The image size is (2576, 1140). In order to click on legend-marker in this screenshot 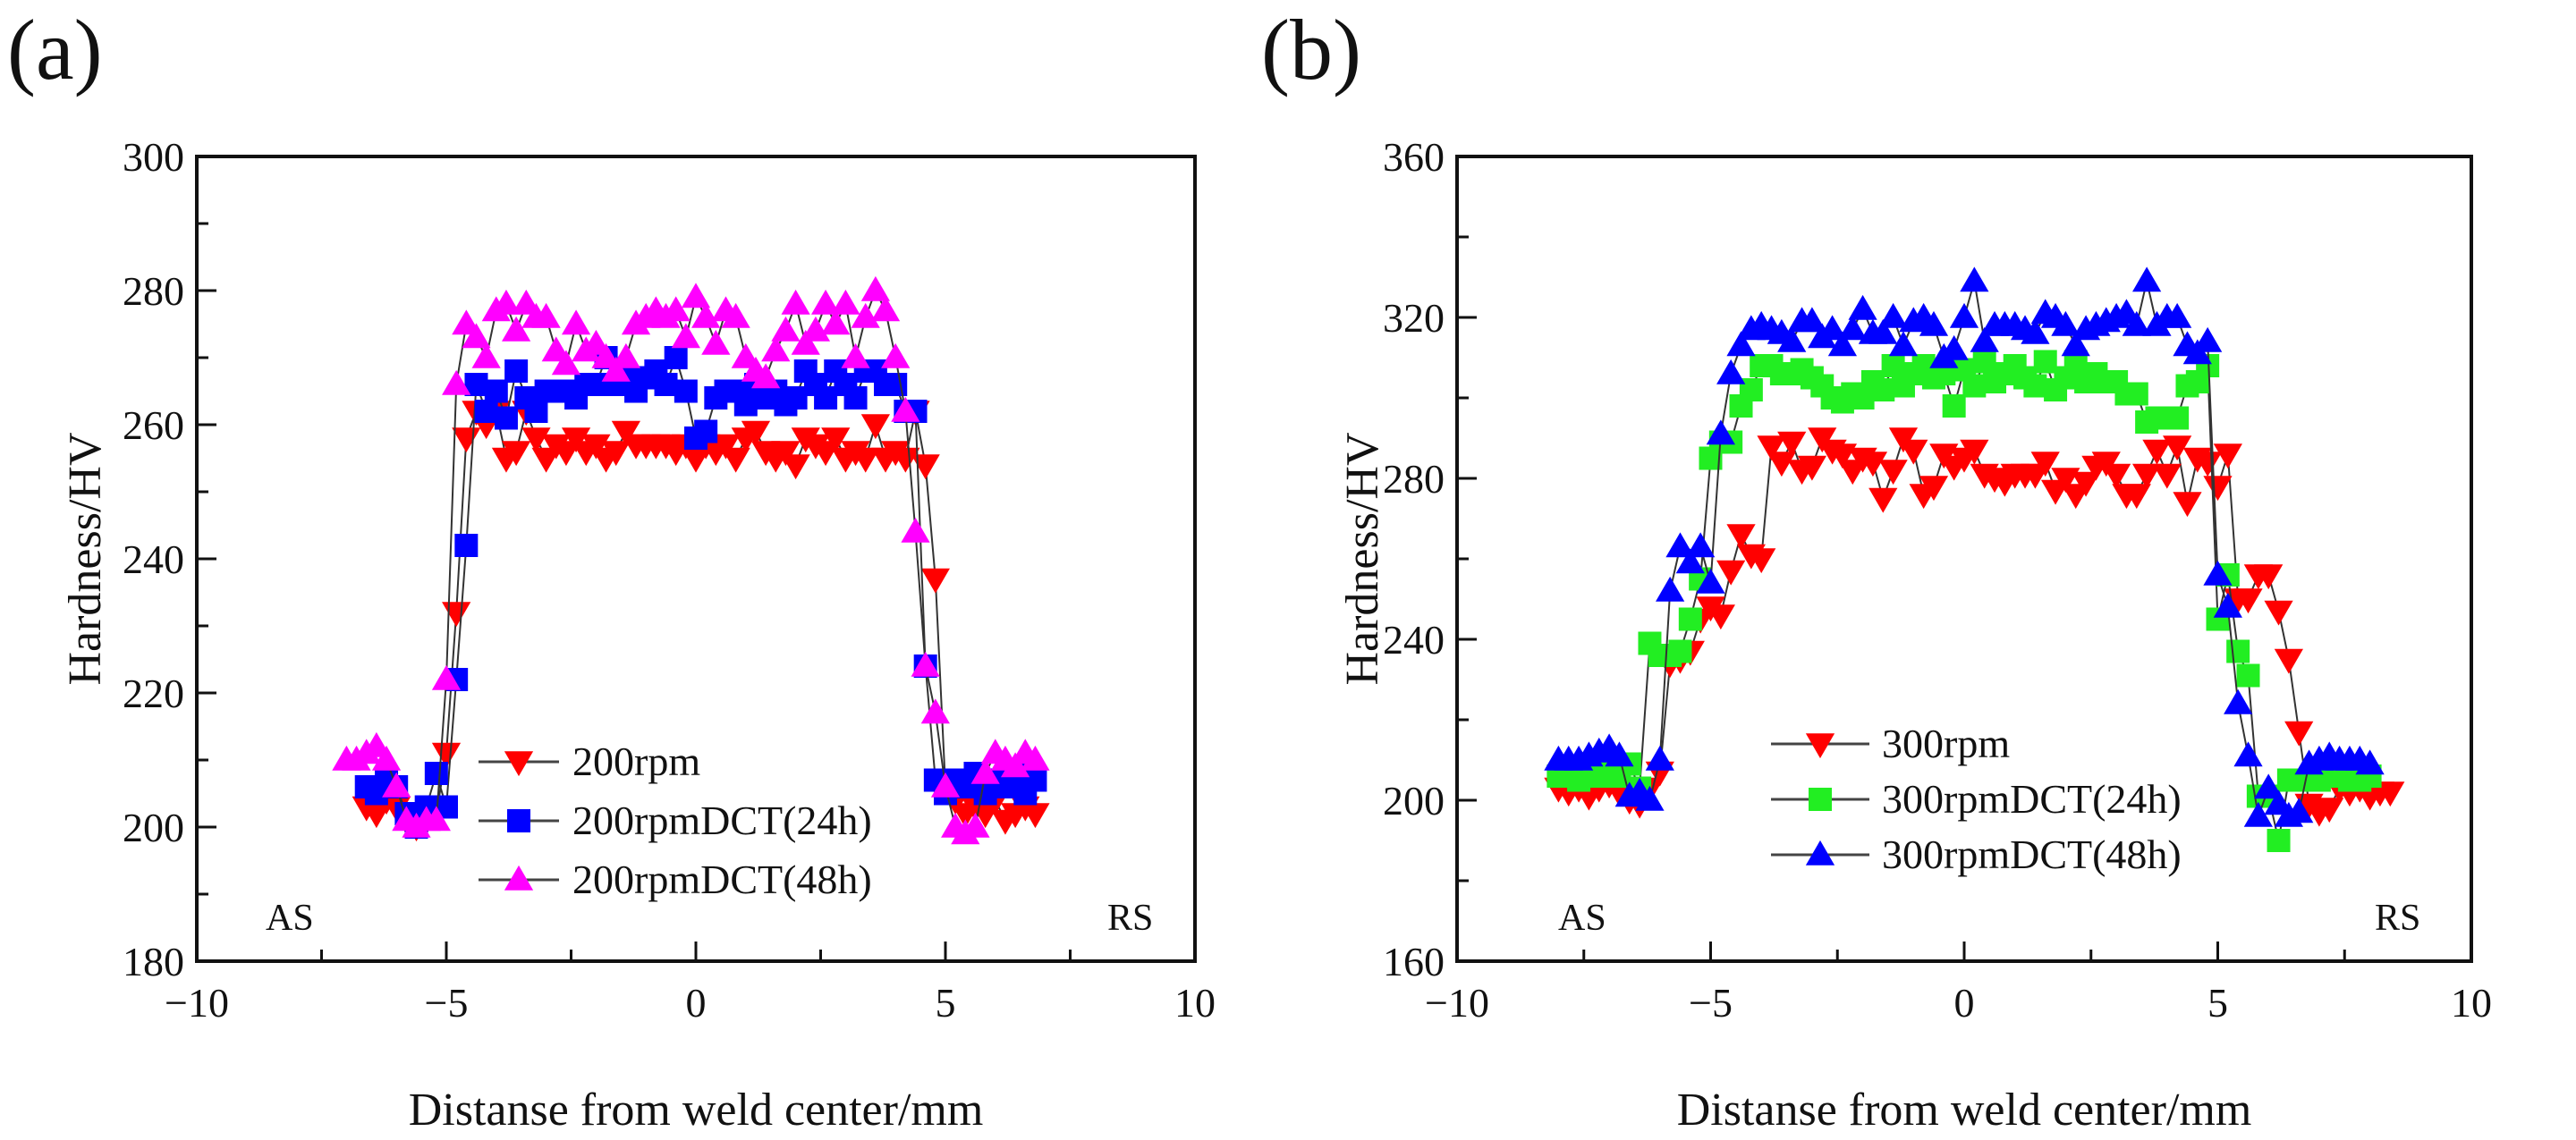, I will do `click(519, 764)`.